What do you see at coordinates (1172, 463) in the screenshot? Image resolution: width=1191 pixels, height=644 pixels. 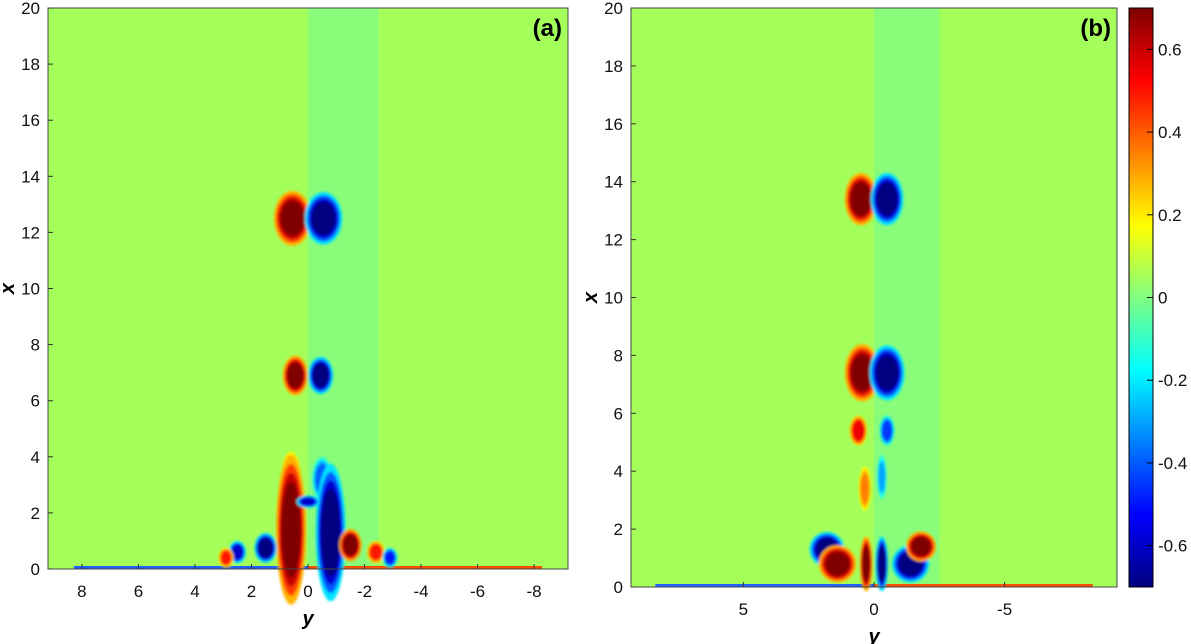 I see `colorbar-tick-label: -0.4` at bounding box center [1172, 463].